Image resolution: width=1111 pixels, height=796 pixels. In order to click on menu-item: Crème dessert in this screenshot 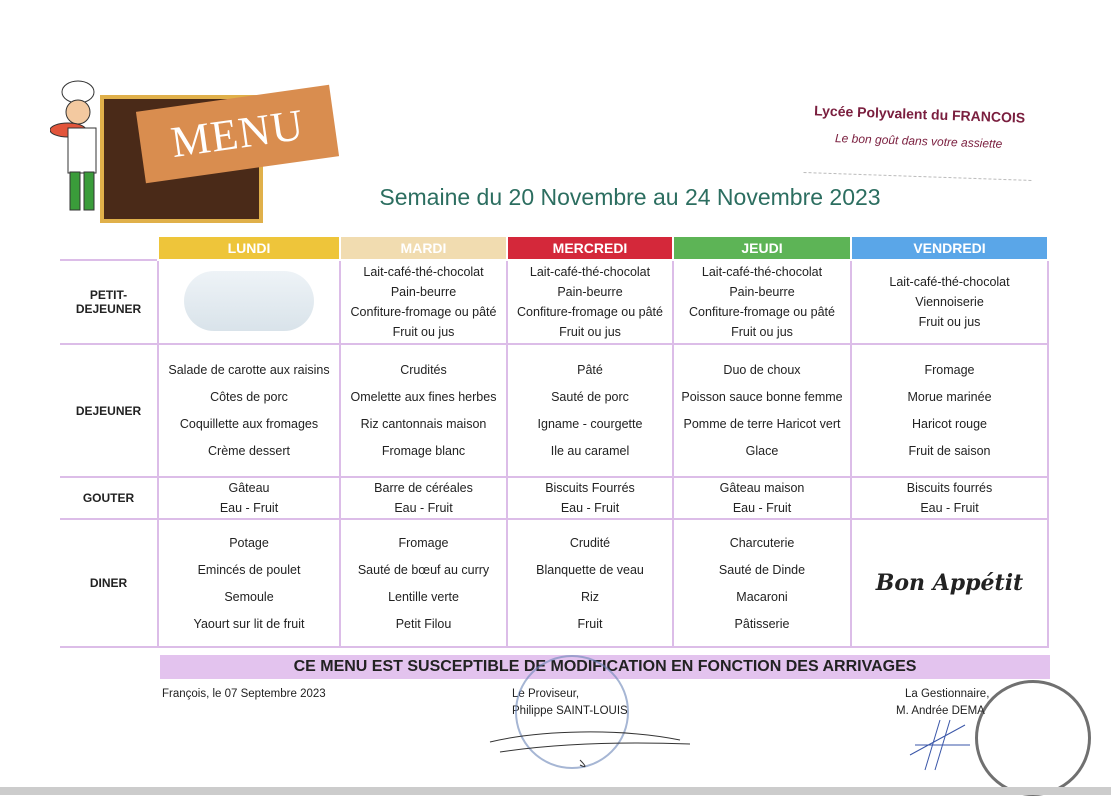, I will do `click(249, 451)`.